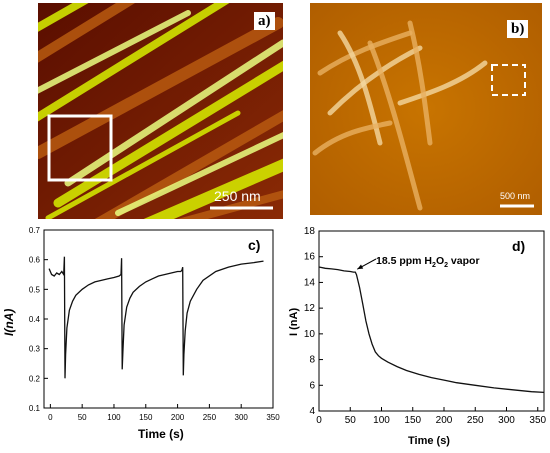  What do you see at coordinates (312, 411) in the screenshot?
I see `y-tick-label: 4` at bounding box center [312, 411].